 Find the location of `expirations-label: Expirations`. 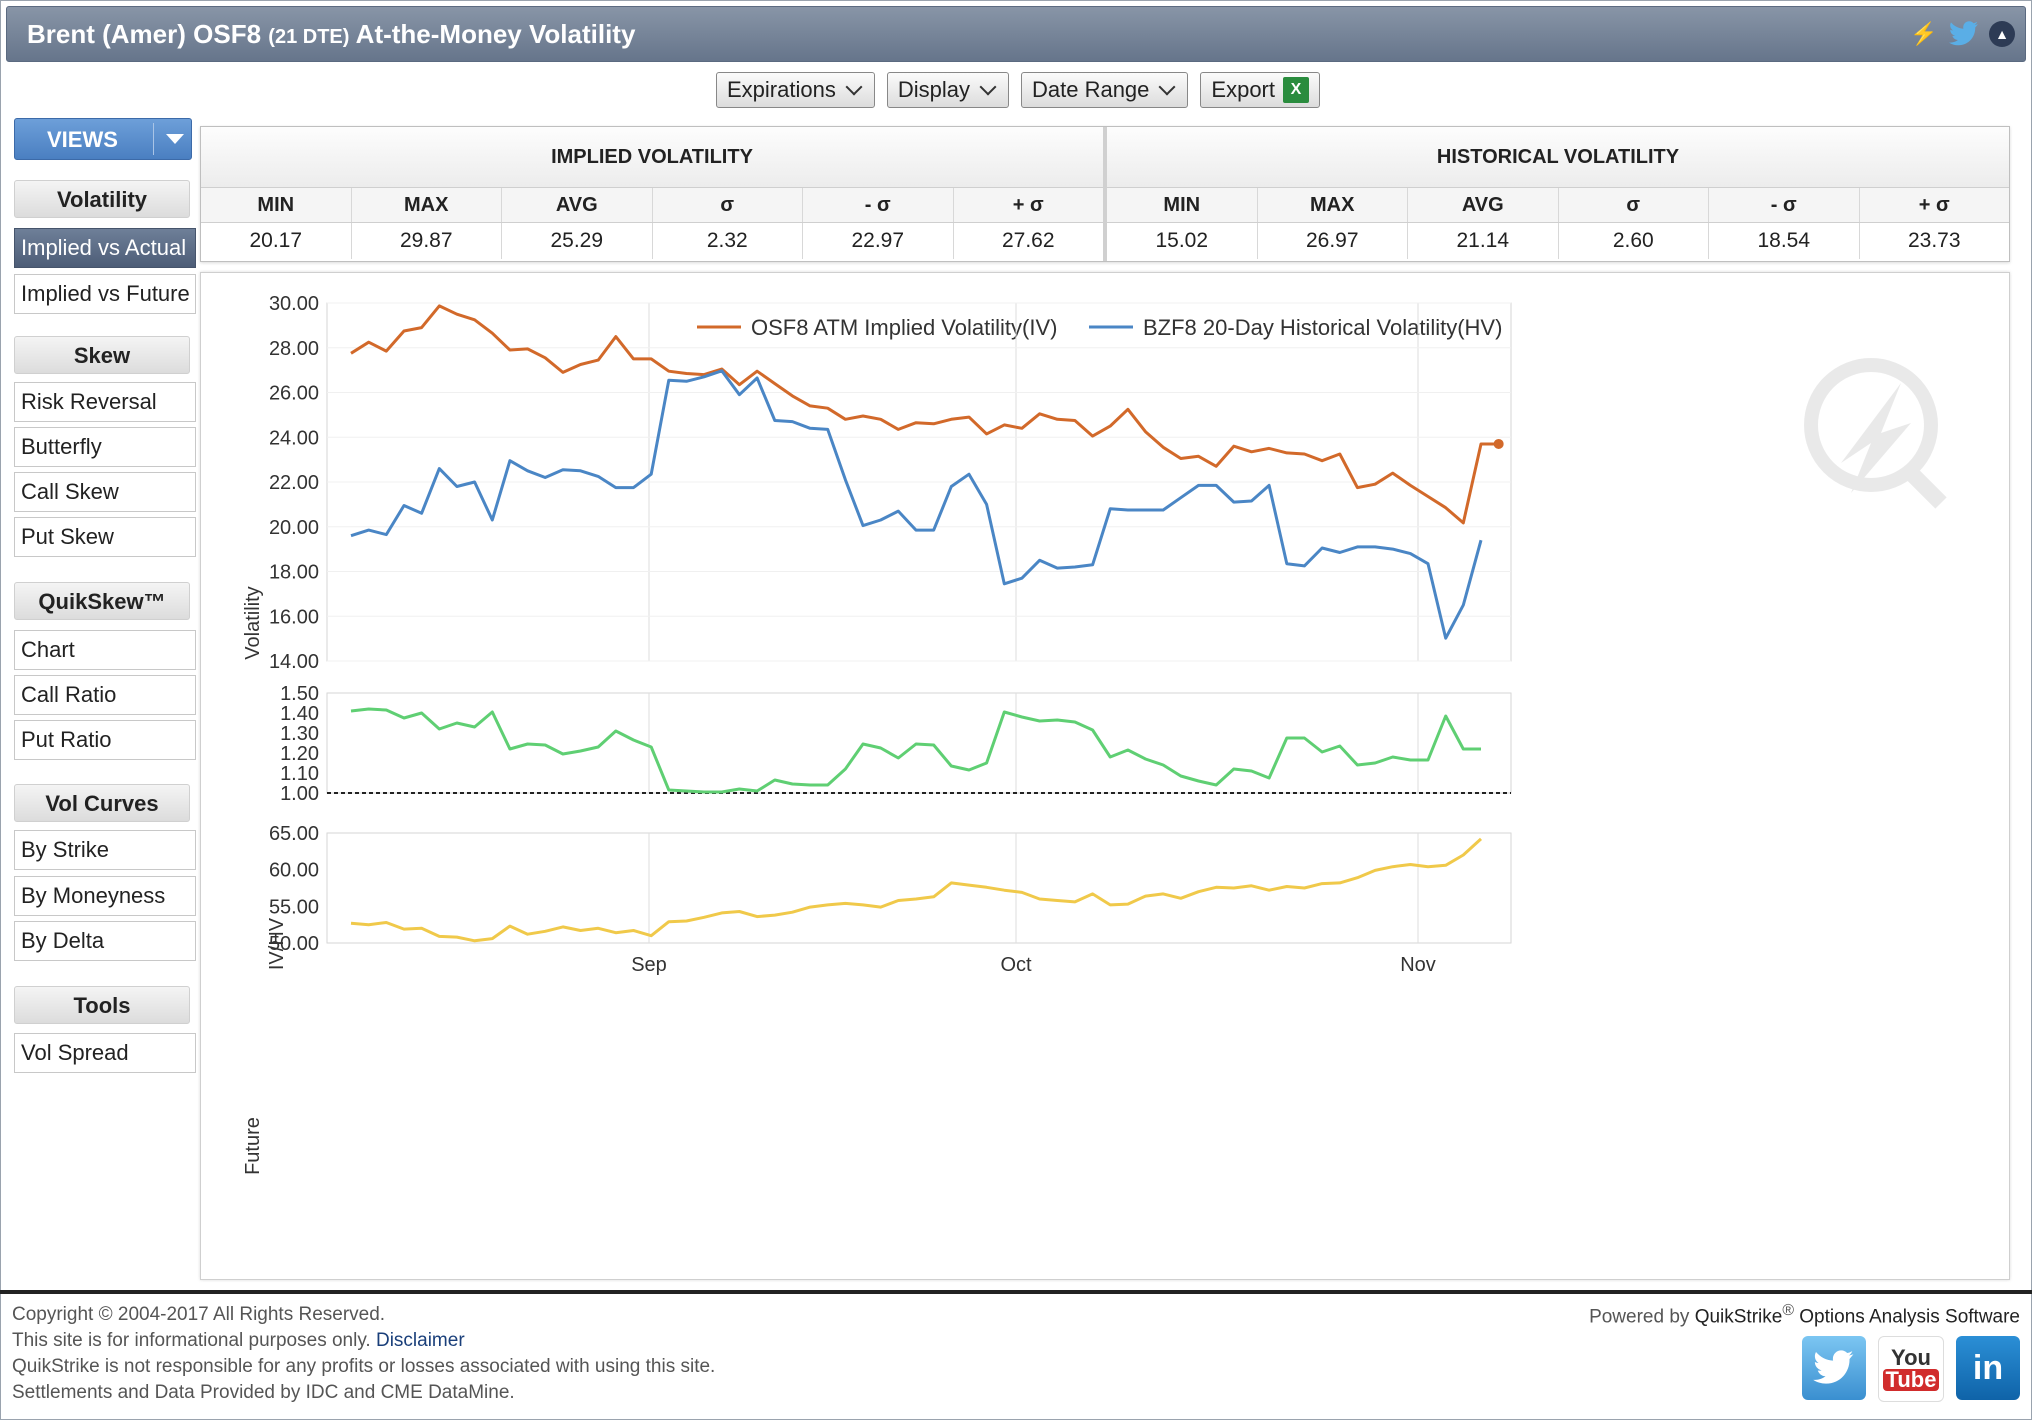

expirations-label: Expirations is located at coordinates (781, 89).